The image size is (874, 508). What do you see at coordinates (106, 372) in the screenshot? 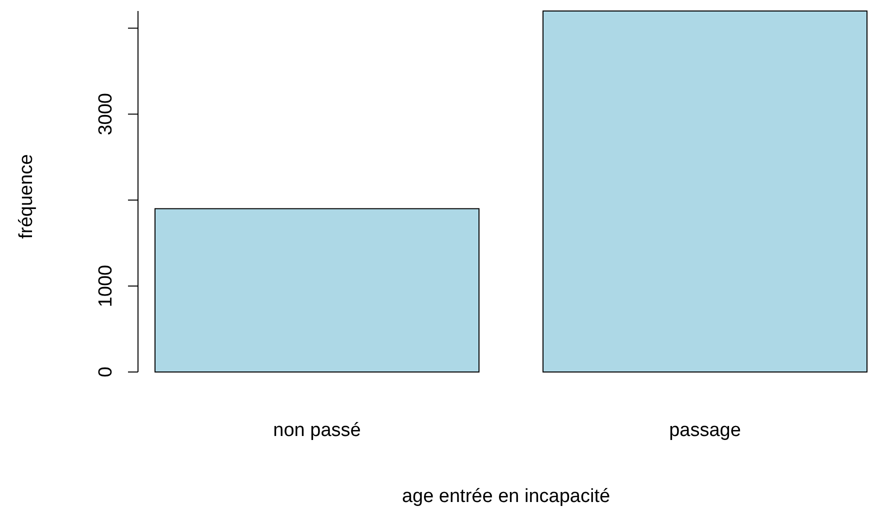
I see `y-tick-label: 0` at bounding box center [106, 372].